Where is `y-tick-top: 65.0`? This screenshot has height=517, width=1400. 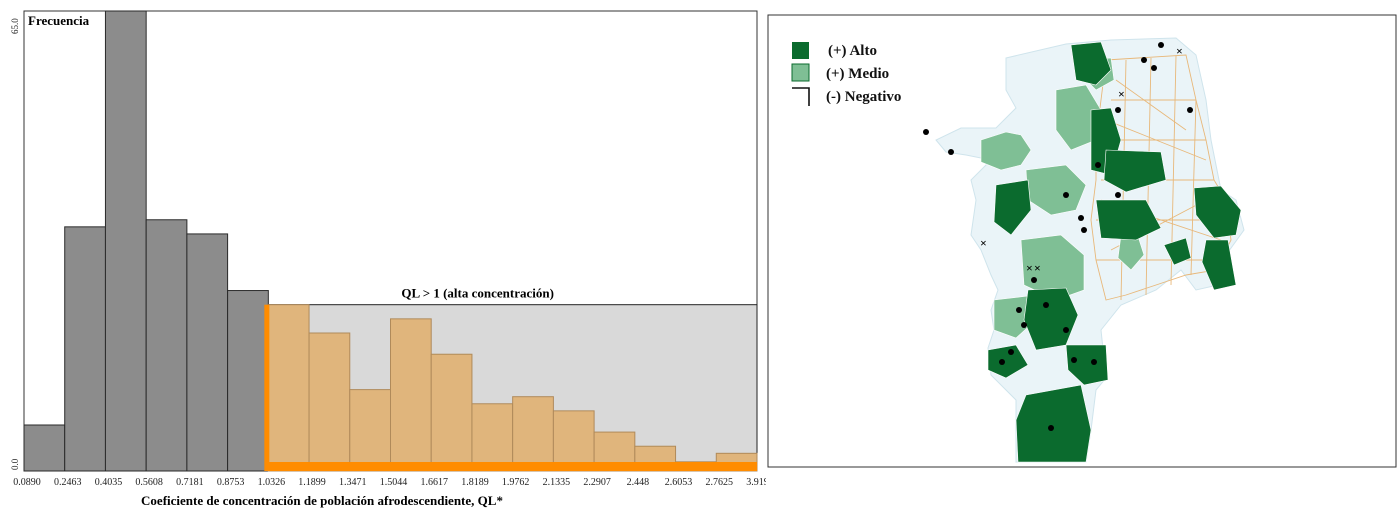 y-tick-top: 65.0 is located at coordinates (15, 26).